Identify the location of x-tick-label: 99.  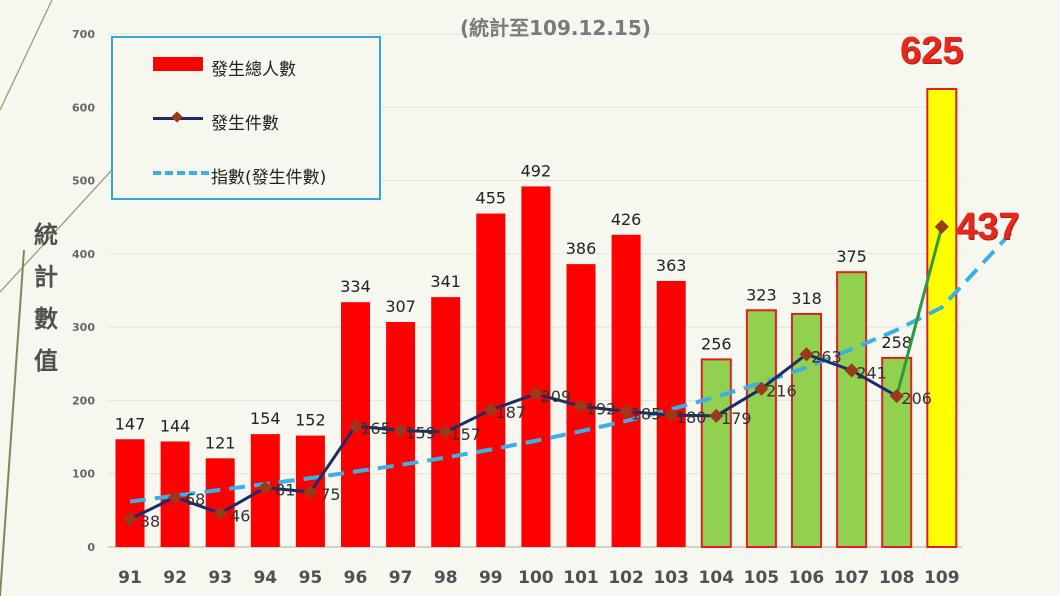
(491, 578).